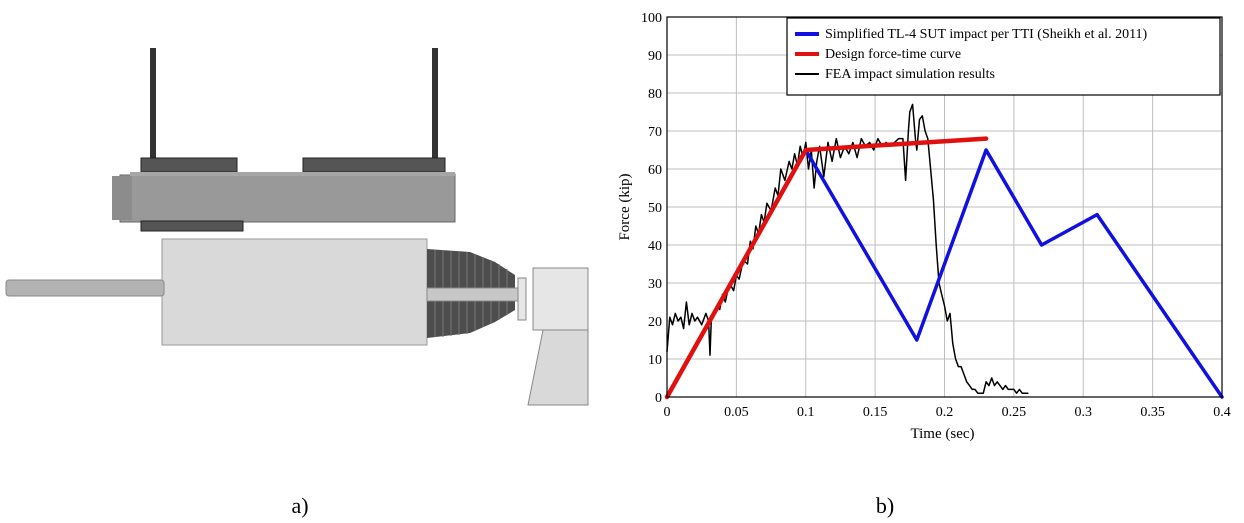  I want to click on y-tick-label: 50, so click(655, 208).